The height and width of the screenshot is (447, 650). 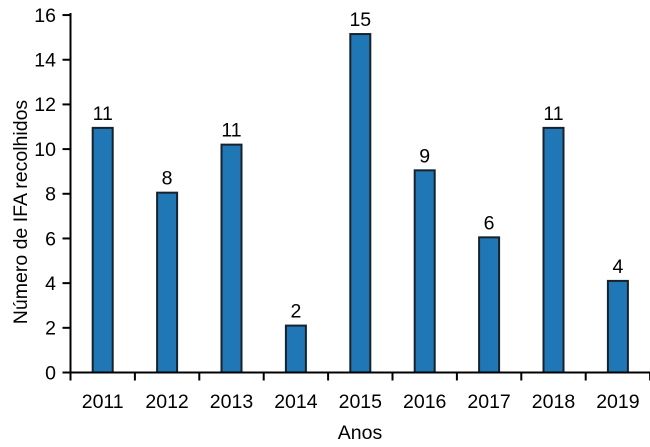 I want to click on y-tick-label-10: 10, so click(x=45, y=150).